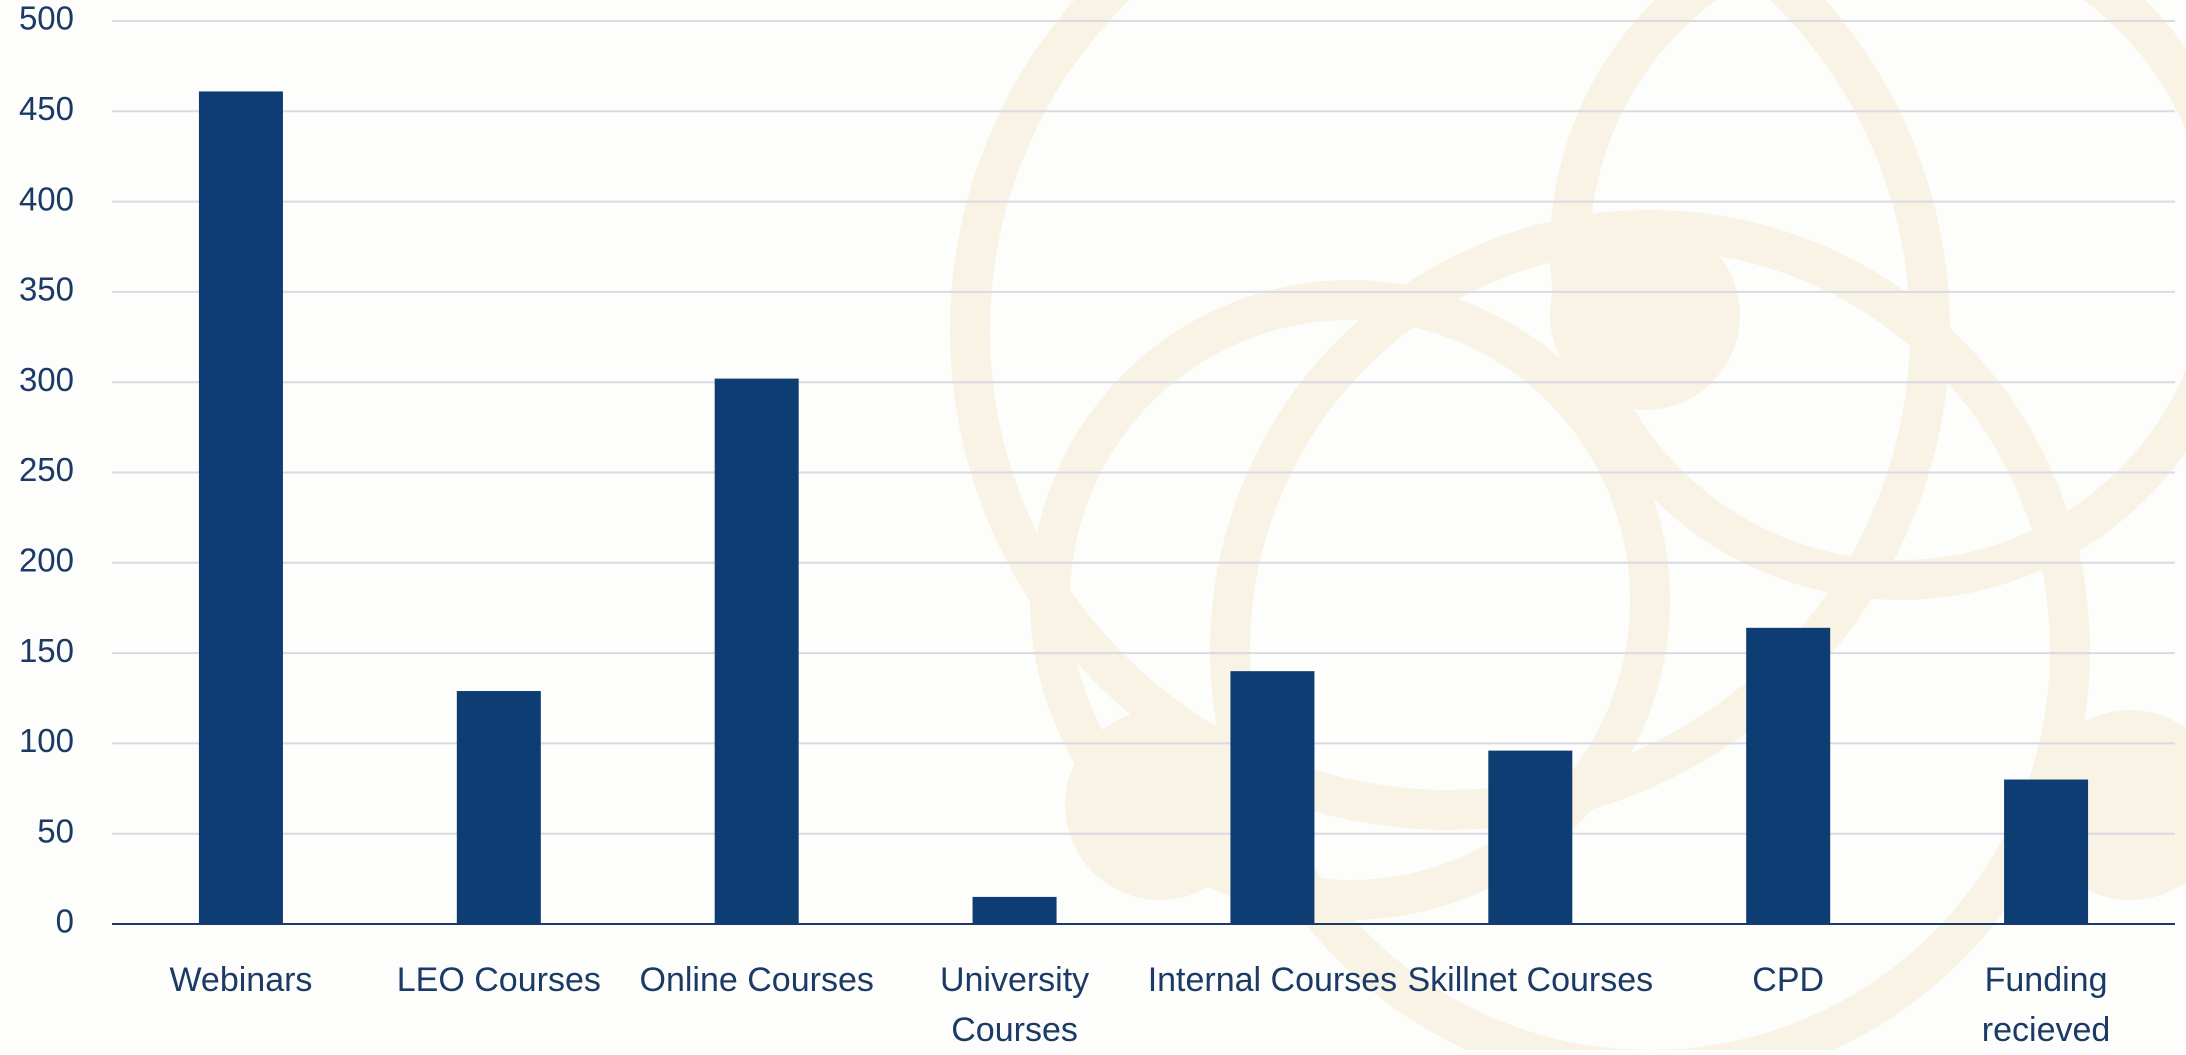  What do you see at coordinates (46, 198) in the screenshot?
I see `y-tick-label: 400` at bounding box center [46, 198].